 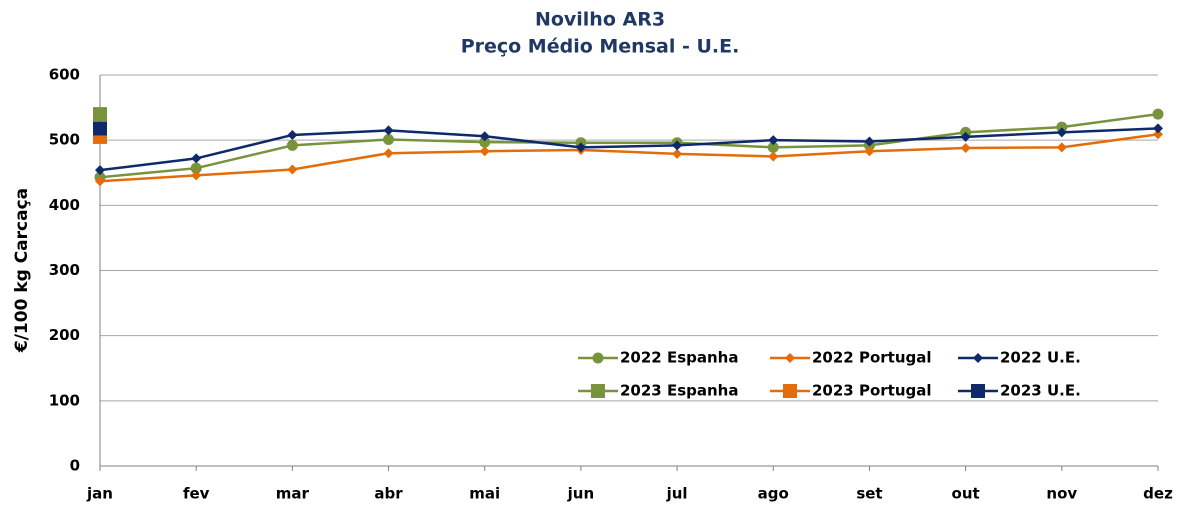 I want to click on x-tick-label: nov, so click(x=1061, y=494).